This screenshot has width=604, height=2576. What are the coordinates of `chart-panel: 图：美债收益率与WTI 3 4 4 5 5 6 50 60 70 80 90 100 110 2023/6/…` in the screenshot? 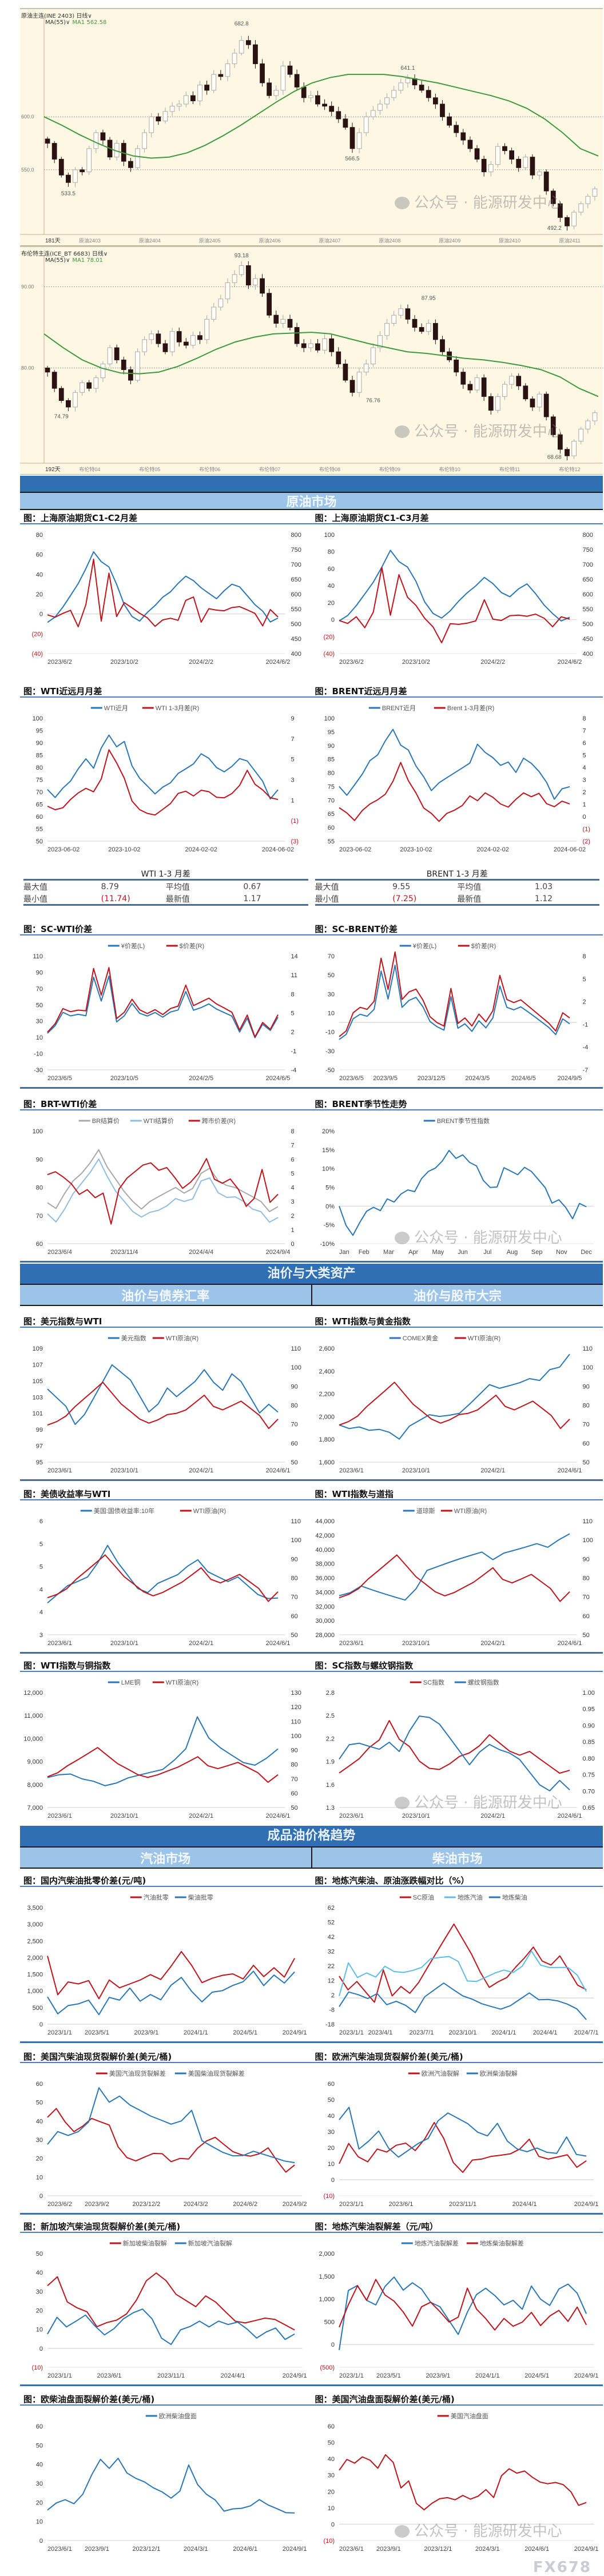 It's located at (166, 1569).